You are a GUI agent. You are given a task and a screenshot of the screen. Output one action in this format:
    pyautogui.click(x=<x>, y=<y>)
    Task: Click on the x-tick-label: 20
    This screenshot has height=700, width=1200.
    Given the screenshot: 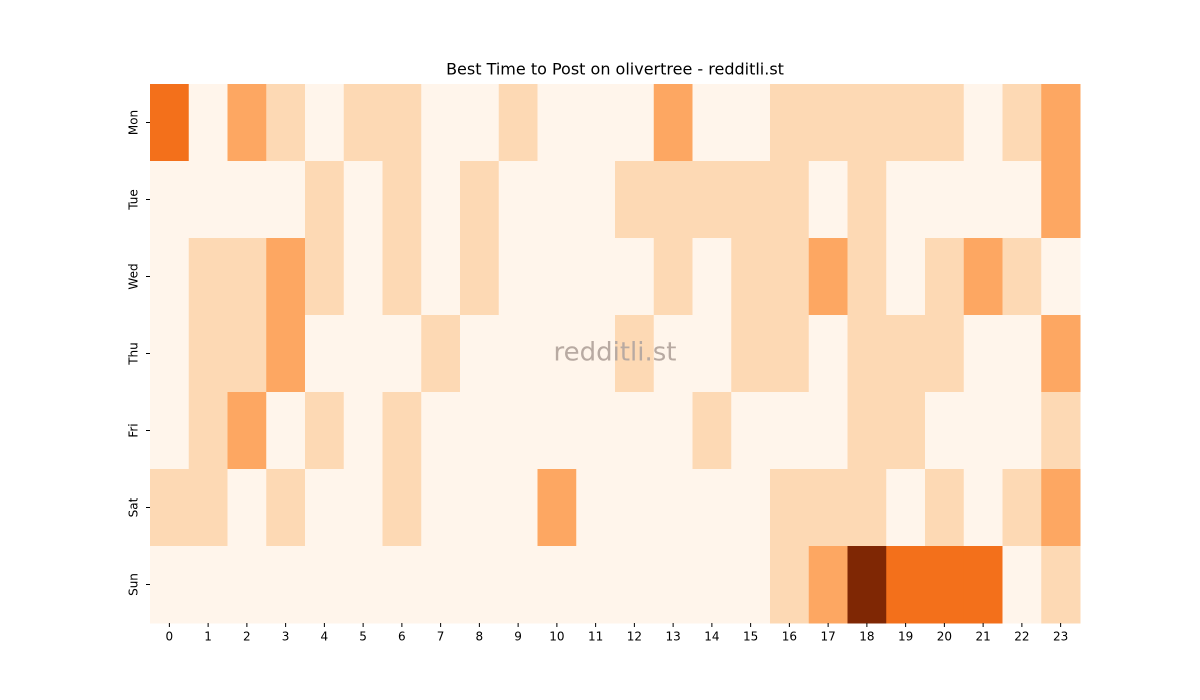 What is the action you would take?
    pyautogui.click(x=944, y=637)
    